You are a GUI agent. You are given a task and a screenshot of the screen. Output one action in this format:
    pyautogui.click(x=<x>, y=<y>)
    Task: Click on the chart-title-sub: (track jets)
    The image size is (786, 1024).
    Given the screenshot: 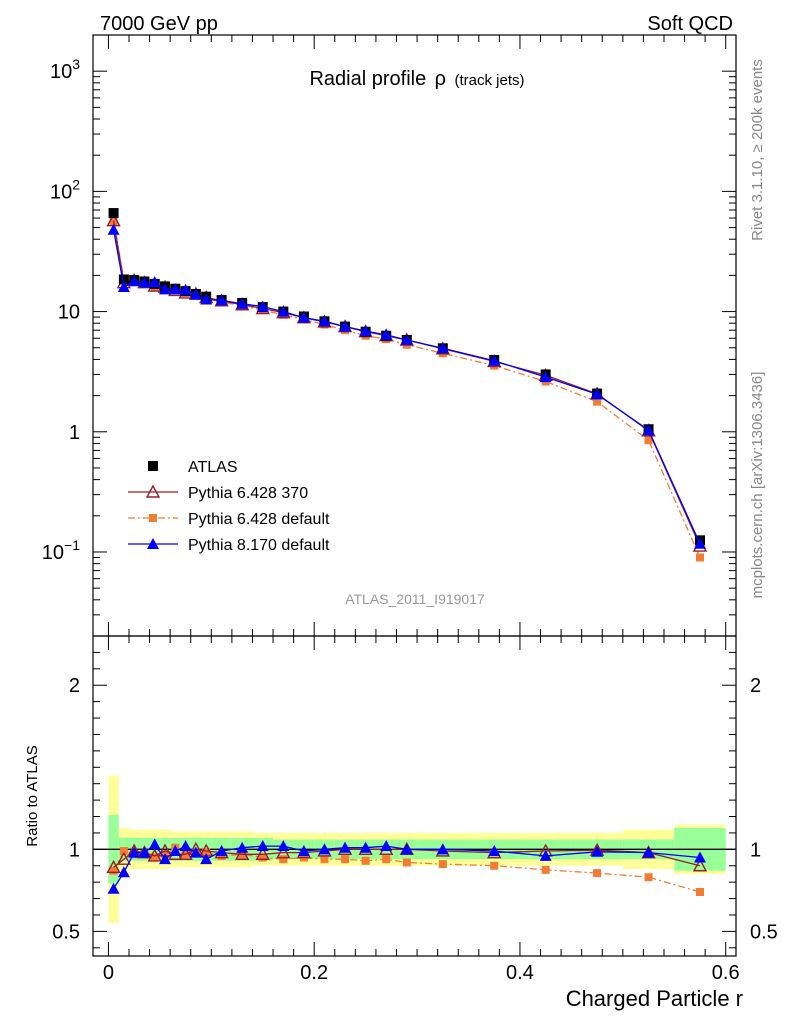 What is the action you would take?
    pyautogui.click(x=490, y=80)
    